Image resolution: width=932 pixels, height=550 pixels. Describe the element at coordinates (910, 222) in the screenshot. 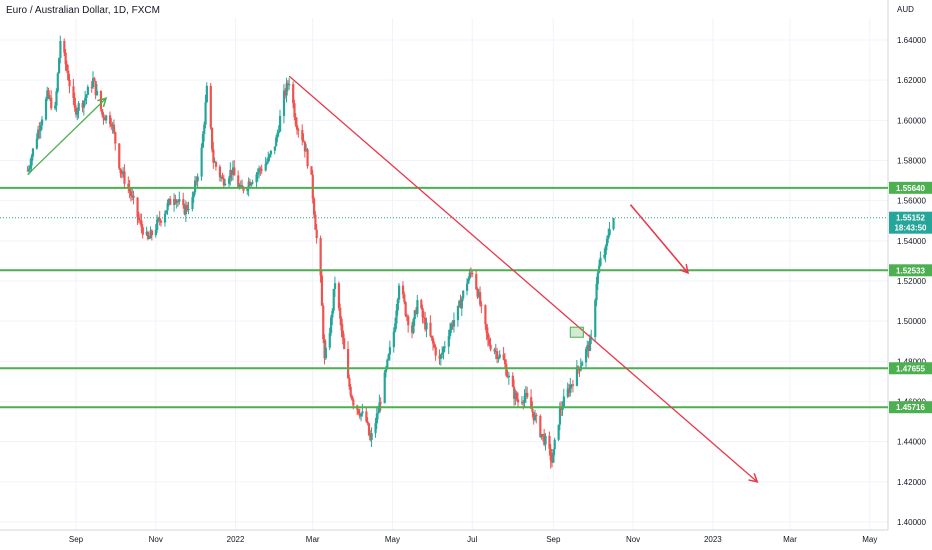

I see `current-price-tag` at that location.